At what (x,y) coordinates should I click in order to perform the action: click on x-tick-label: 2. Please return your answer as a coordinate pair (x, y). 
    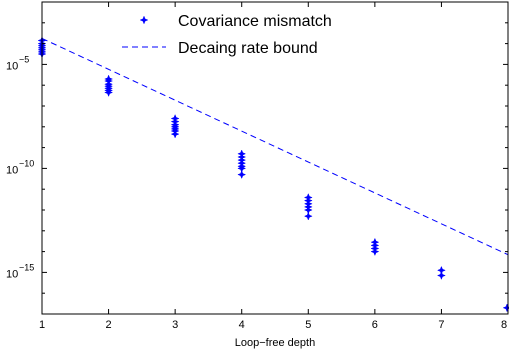
    Looking at the image, I should click on (109, 325).